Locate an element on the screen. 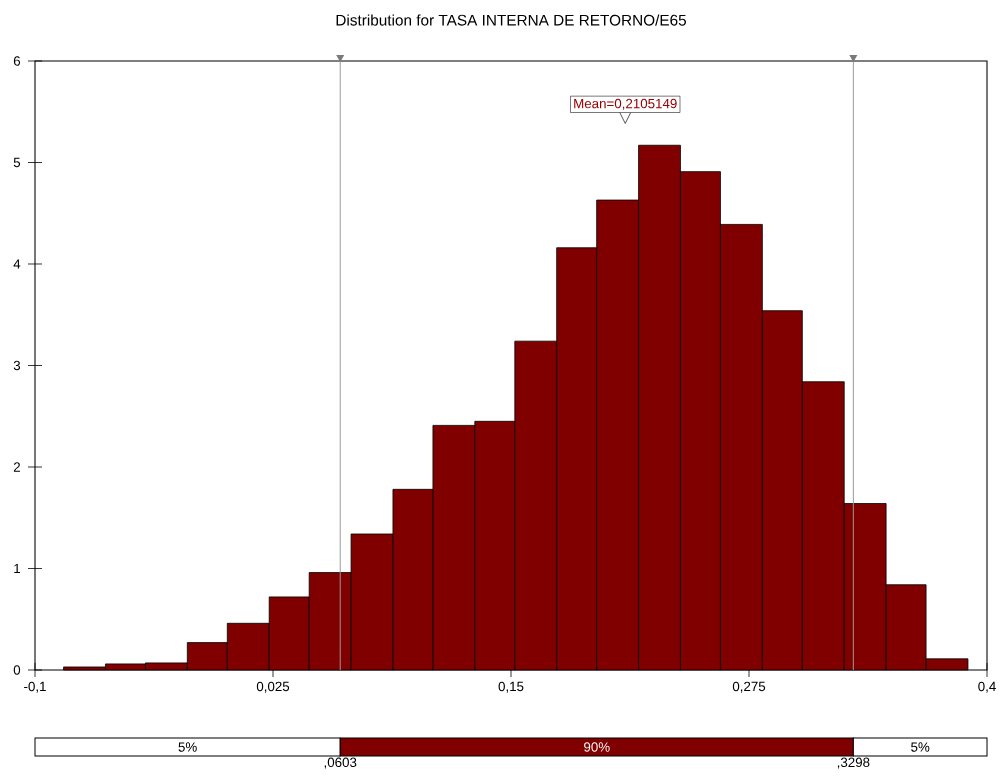  text: ,3298 is located at coordinates (853, 763).